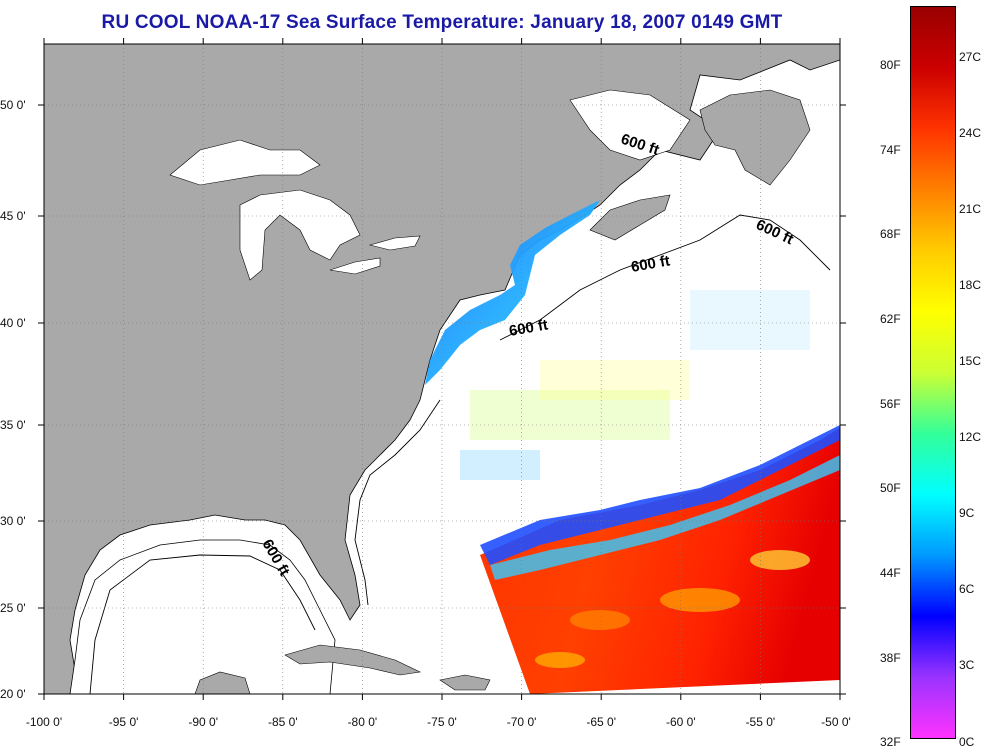  What do you see at coordinates (681, 722) in the screenshot?
I see `lon-tick-label: -60 0'` at bounding box center [681, 722].